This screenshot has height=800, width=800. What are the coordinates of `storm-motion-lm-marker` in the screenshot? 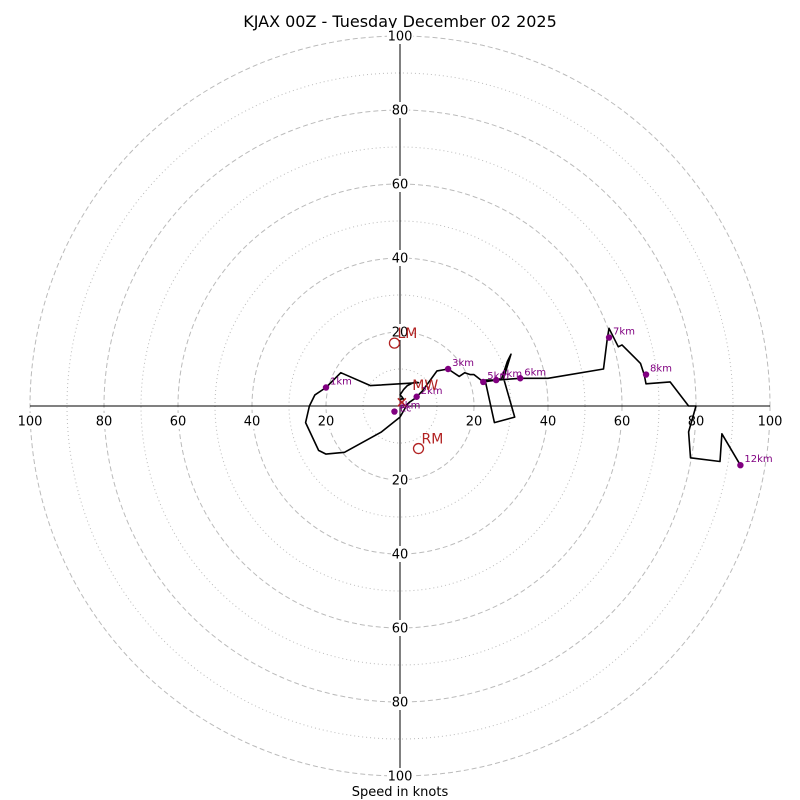 It's located at (394, 343).